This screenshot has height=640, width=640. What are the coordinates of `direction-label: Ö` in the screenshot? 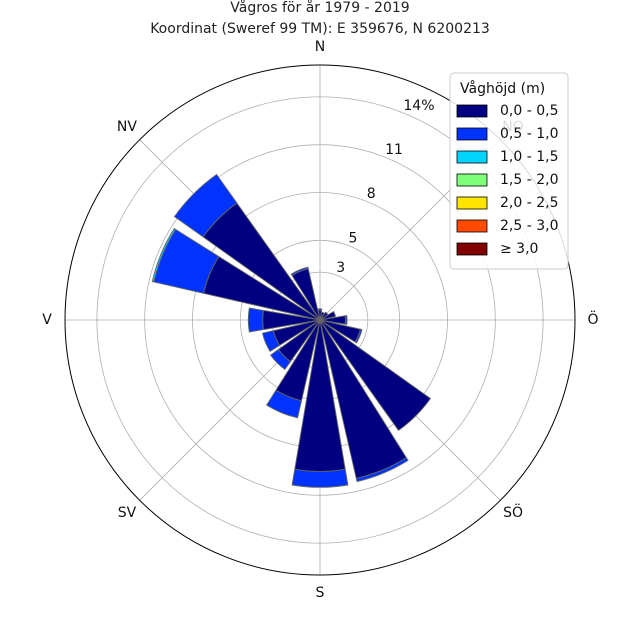 It's located at (592, 319).